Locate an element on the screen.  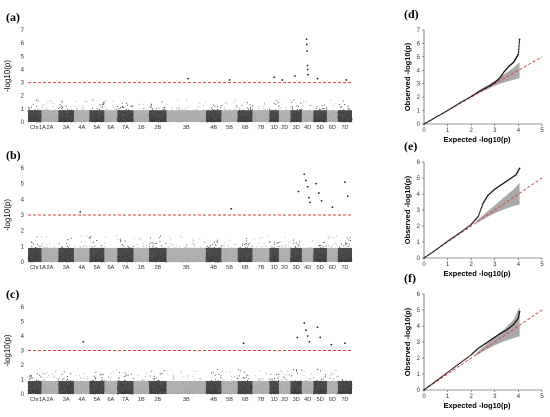
chromosome-6A is located at coordinates (111, 249).